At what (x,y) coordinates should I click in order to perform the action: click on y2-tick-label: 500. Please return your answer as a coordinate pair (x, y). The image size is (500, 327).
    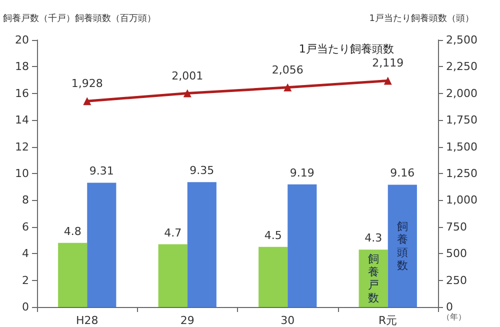
    Looking at the image, I should click on (456, 253).